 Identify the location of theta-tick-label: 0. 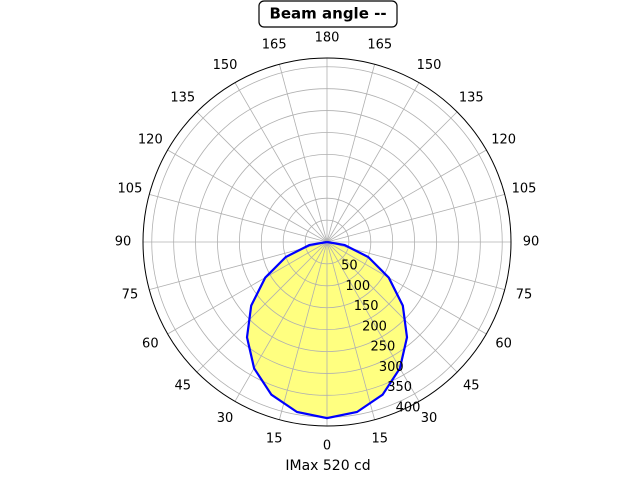
(327, 446).